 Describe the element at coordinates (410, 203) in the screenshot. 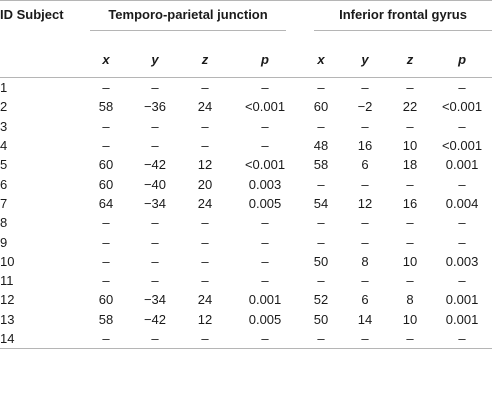

I see `table-cell: 16` at that location.